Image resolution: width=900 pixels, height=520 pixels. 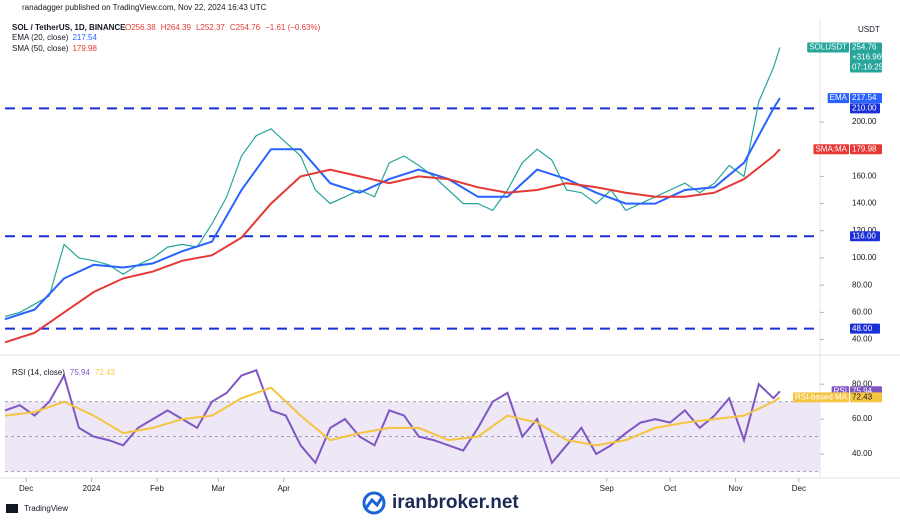 What do you see at coordinates (392, 416) in the screenshot?
I see `series-line` at bounding box center [392, 416].